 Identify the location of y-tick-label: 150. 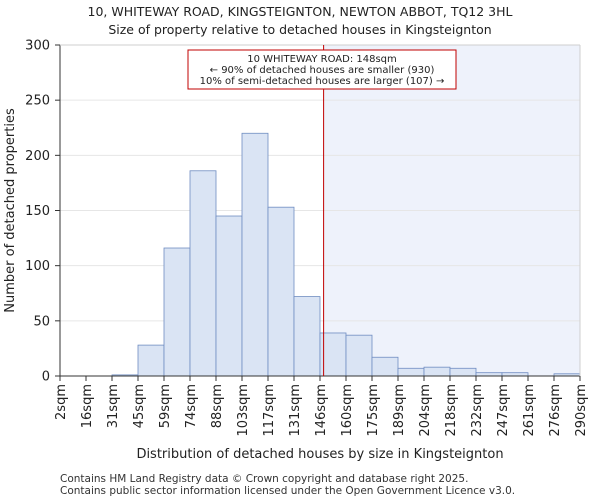
(37, 211).